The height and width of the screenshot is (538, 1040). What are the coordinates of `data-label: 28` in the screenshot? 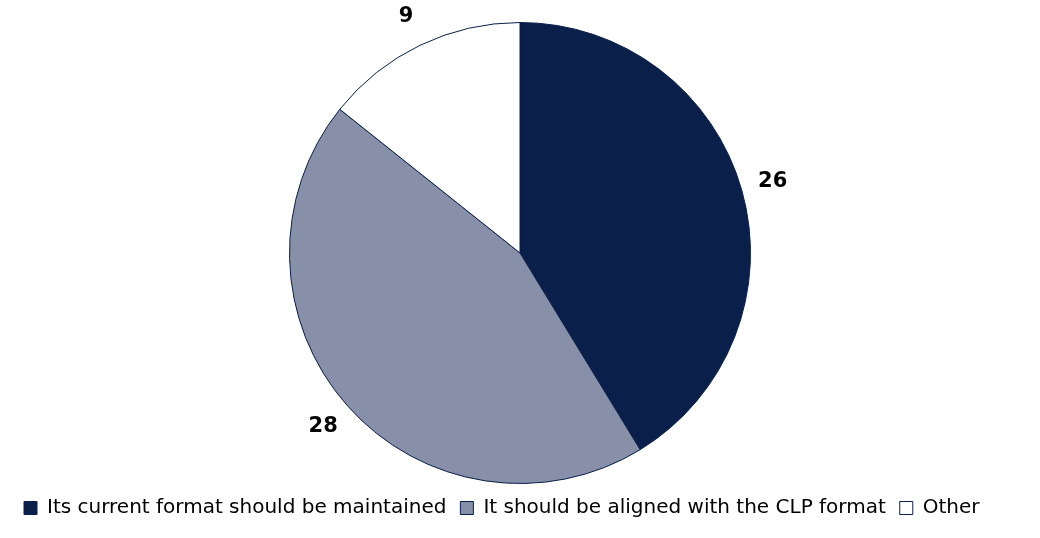 It's located at (323, 425).